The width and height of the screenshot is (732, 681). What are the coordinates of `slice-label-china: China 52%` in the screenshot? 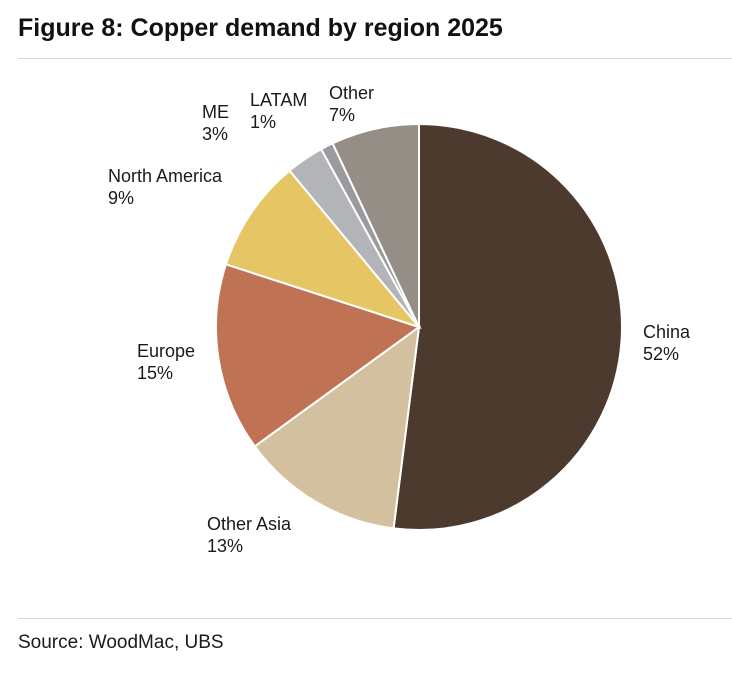 It's located at (667, 343).